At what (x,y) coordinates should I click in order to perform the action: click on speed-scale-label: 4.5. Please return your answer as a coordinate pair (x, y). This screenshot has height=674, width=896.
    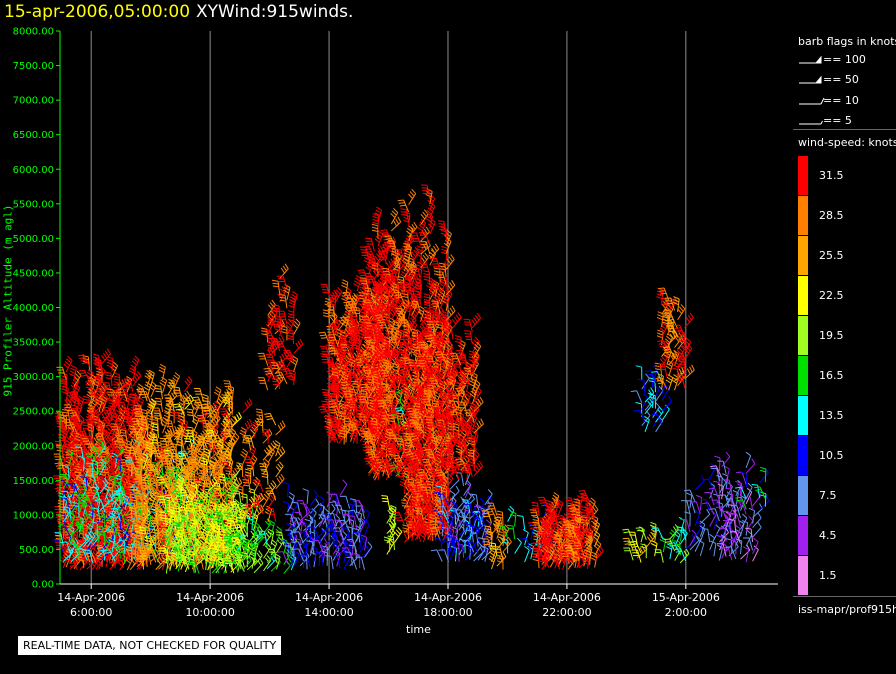
    Looking at the image, I should click on (828, 535).